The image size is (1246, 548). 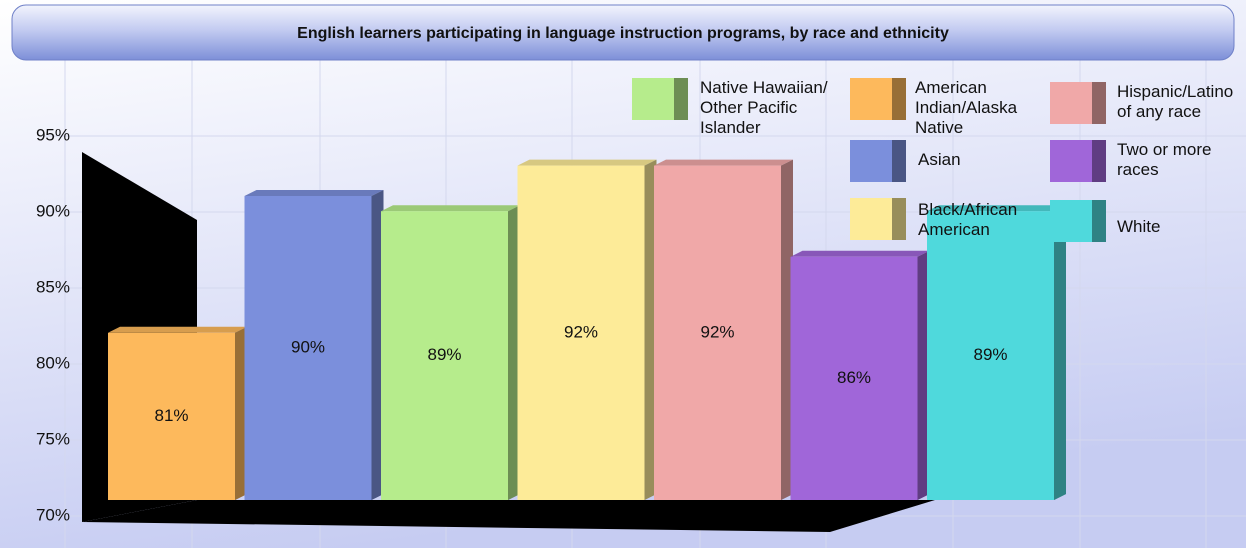 I want to click on y-tick-label: 70%, so click(x=53, y=514).